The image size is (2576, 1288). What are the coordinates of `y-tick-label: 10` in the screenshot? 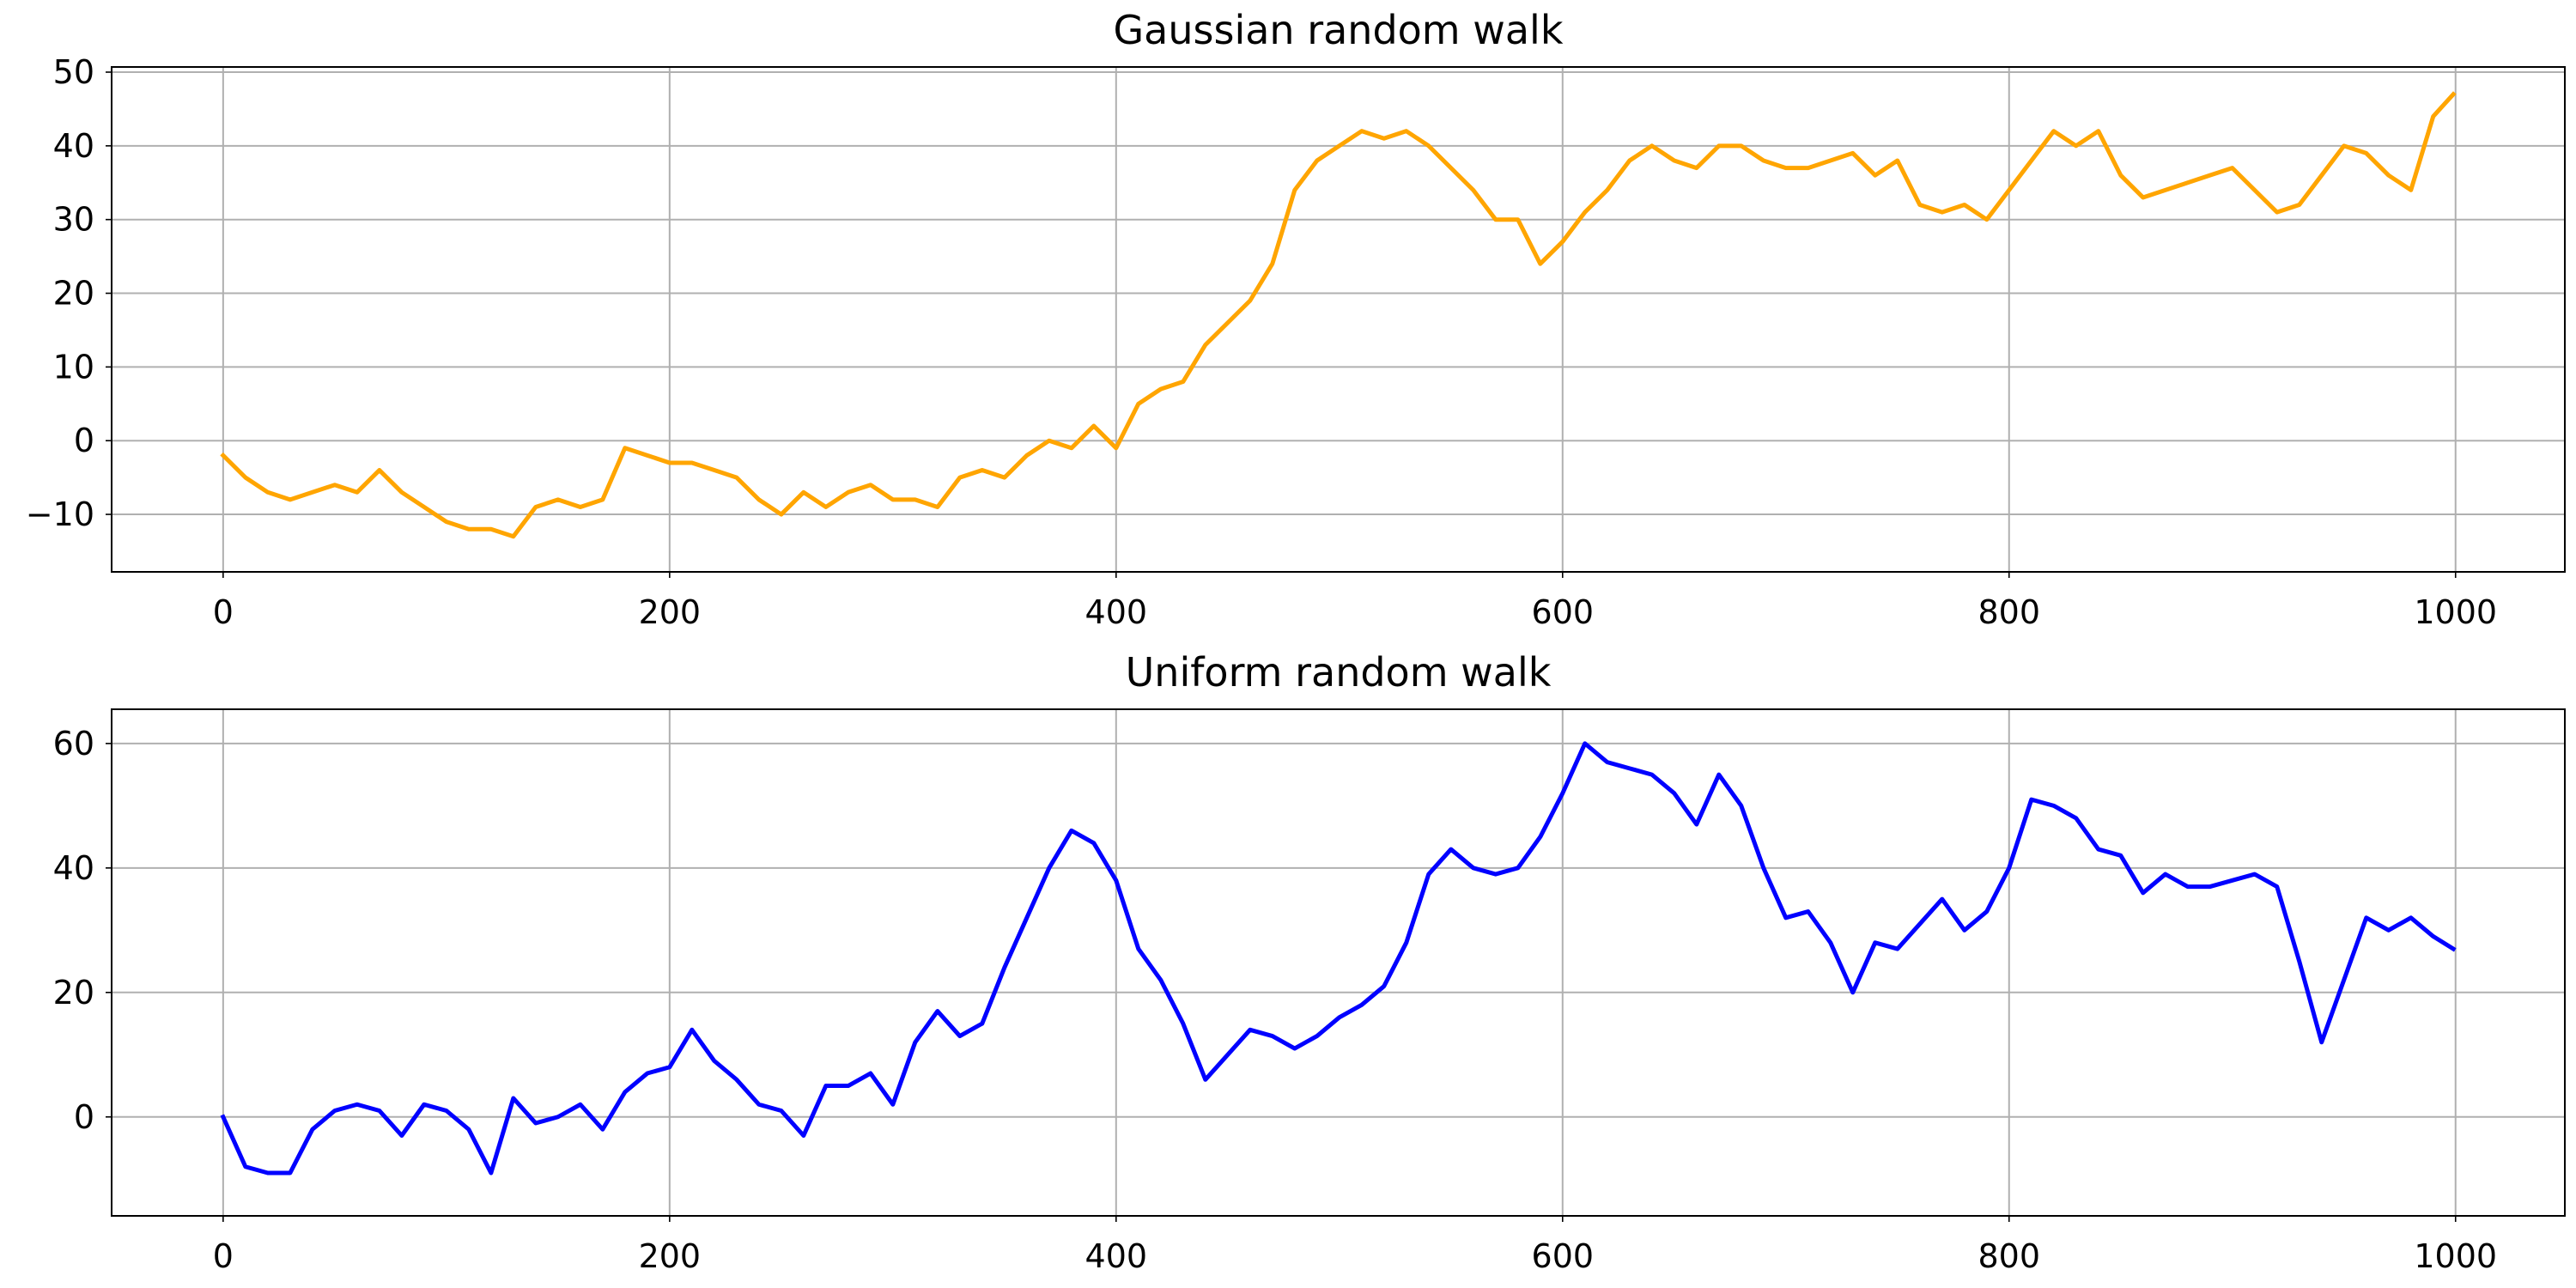 It's located at (74, 367).